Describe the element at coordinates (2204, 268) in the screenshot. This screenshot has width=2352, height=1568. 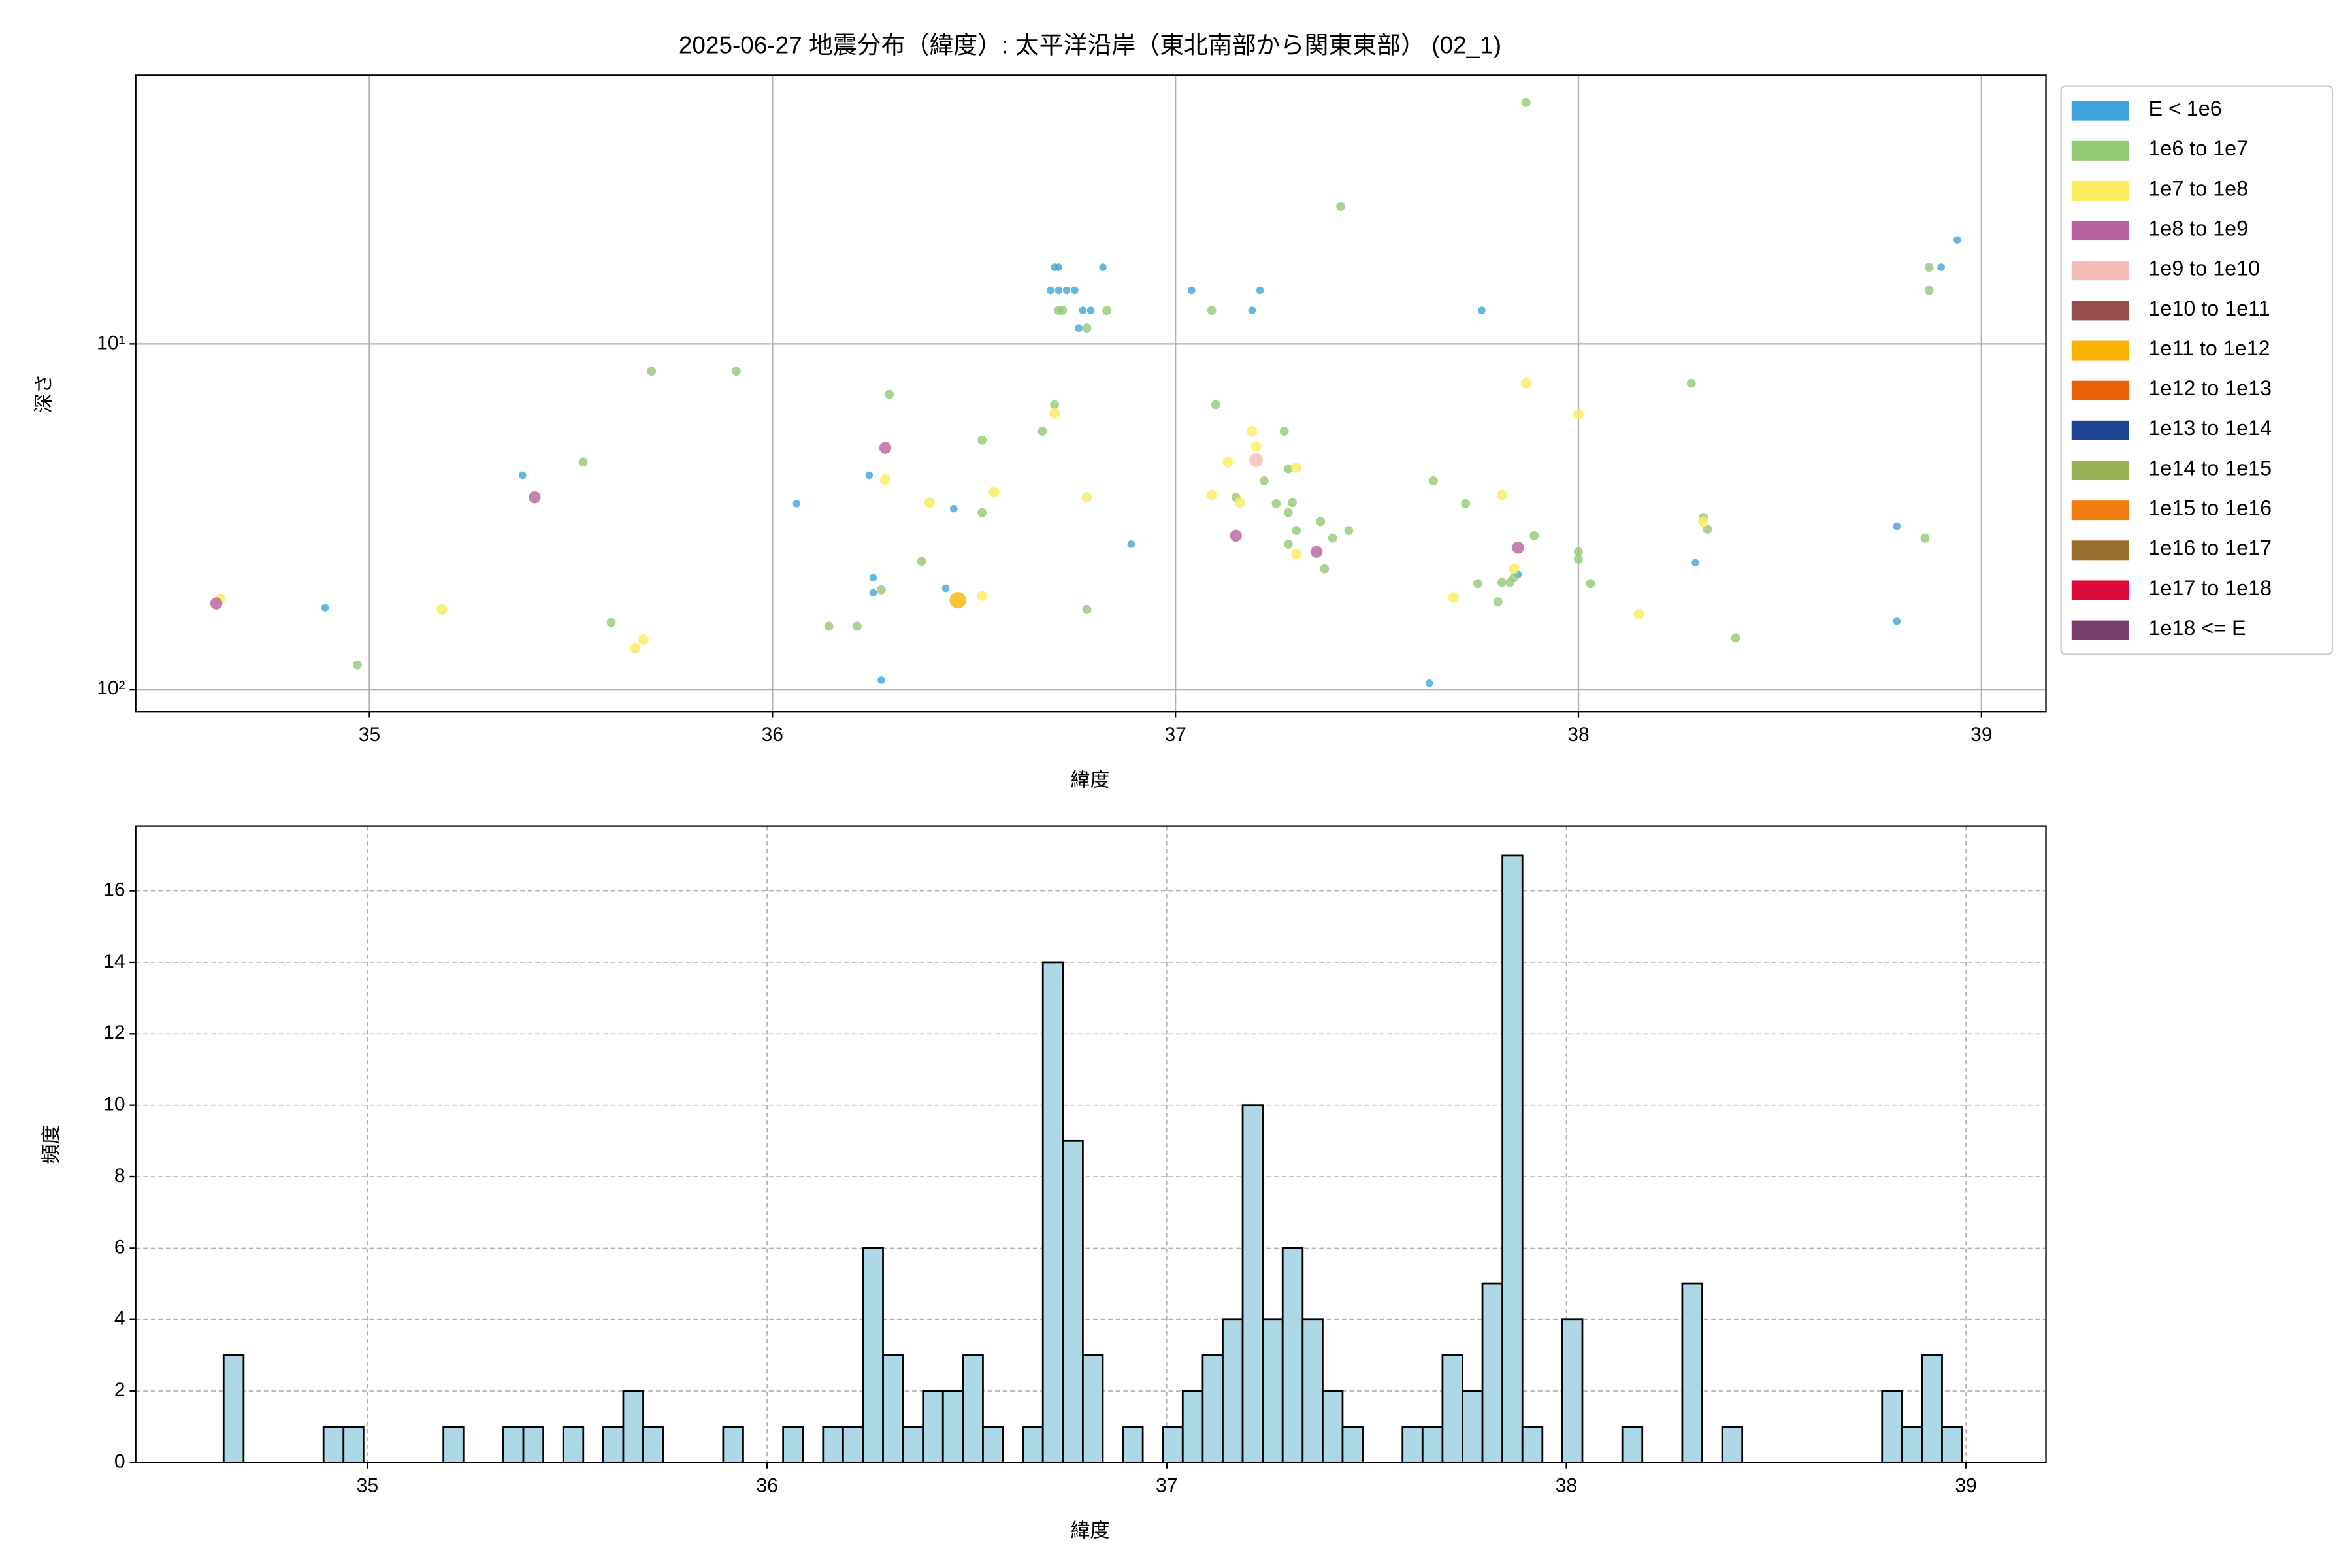
I see `legend-label: 1e9 to 1e10` at that location.